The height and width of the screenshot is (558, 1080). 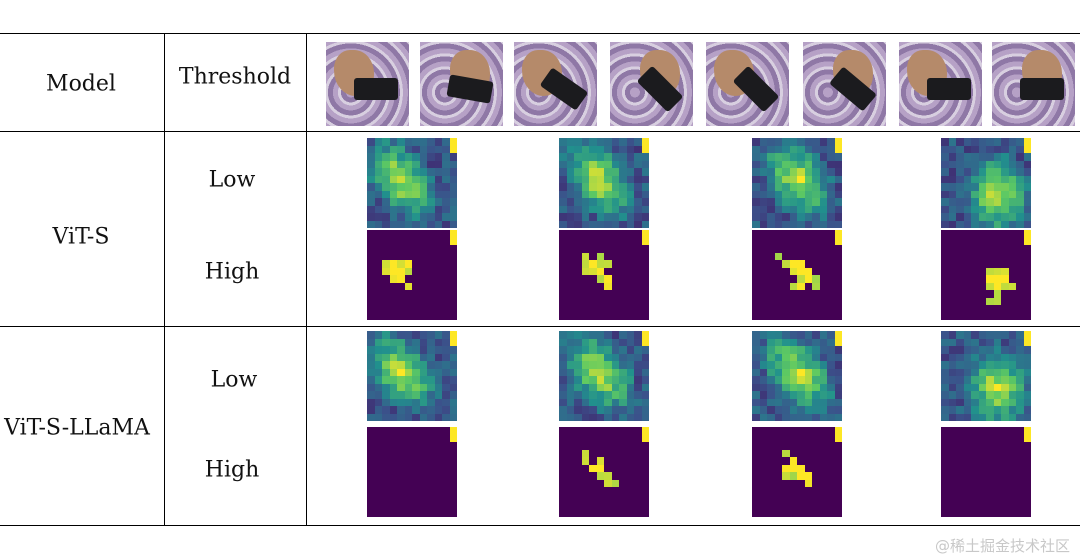 I want to click on header-rule, so click(x=540, y=131).